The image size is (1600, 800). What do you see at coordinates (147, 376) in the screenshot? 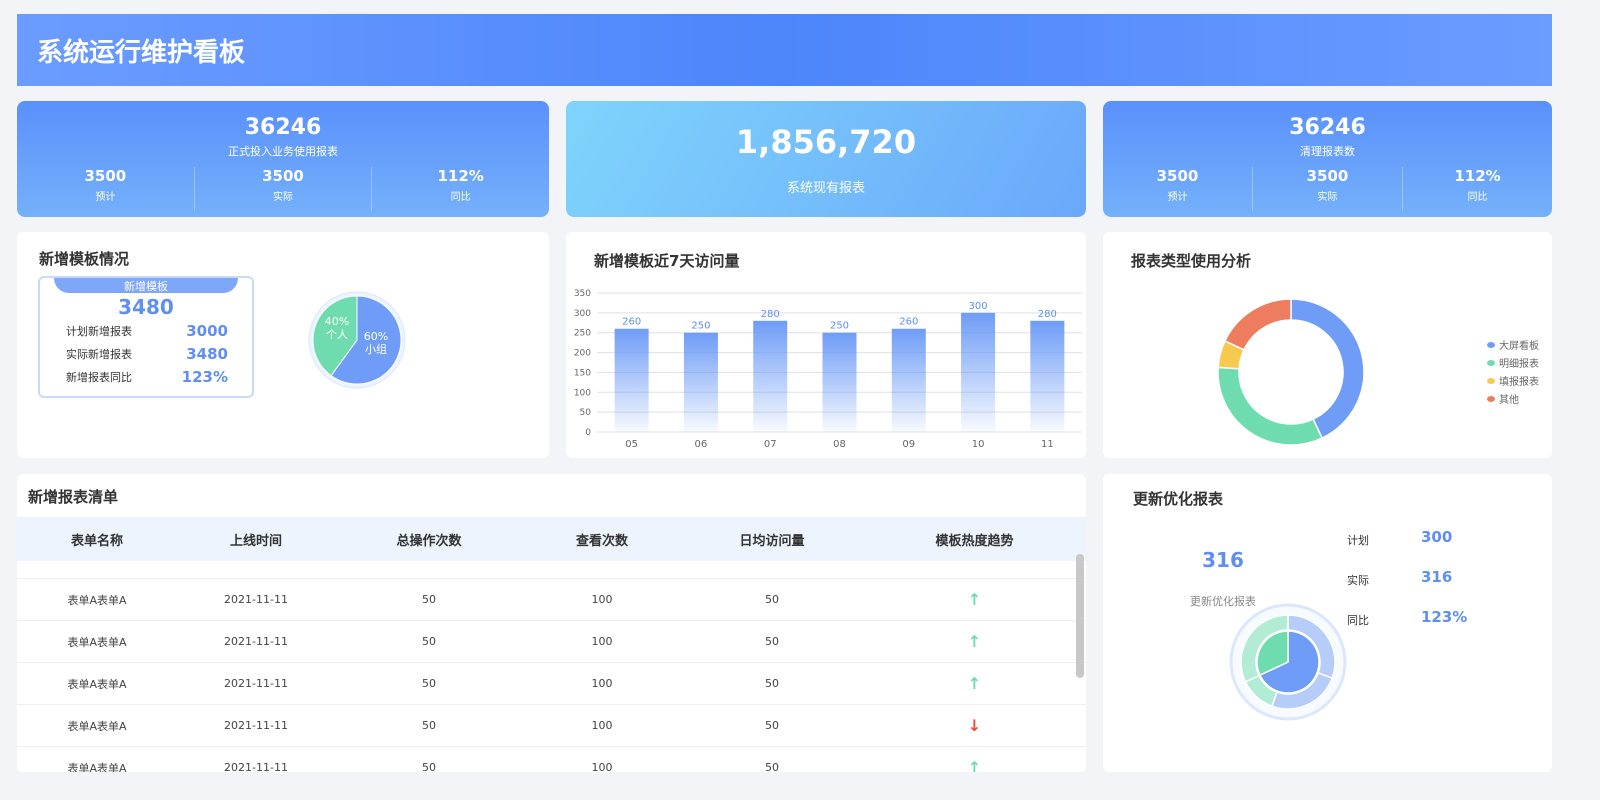
I see `template-stat-row: 新增报表同比 123%` at bounding box center [147, 376].